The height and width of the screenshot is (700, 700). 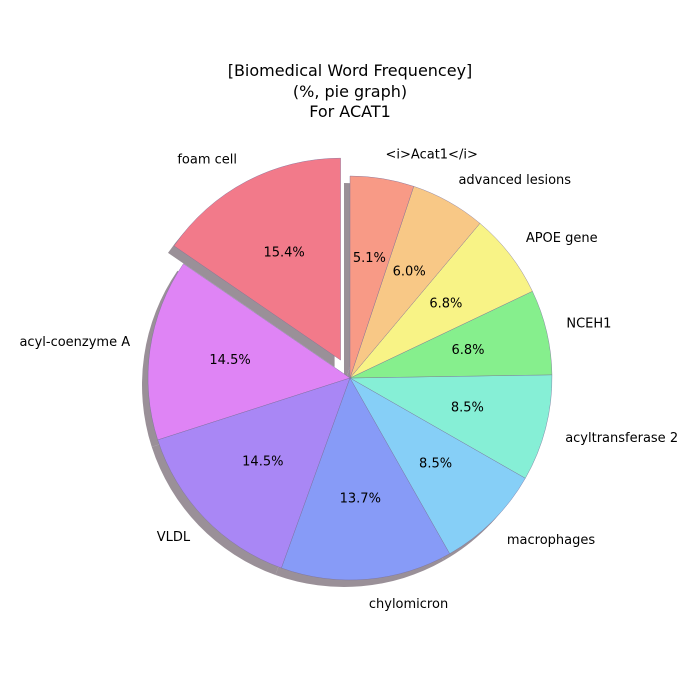 I want to click on slice-label: VLDL, so click(x=174, y=537).